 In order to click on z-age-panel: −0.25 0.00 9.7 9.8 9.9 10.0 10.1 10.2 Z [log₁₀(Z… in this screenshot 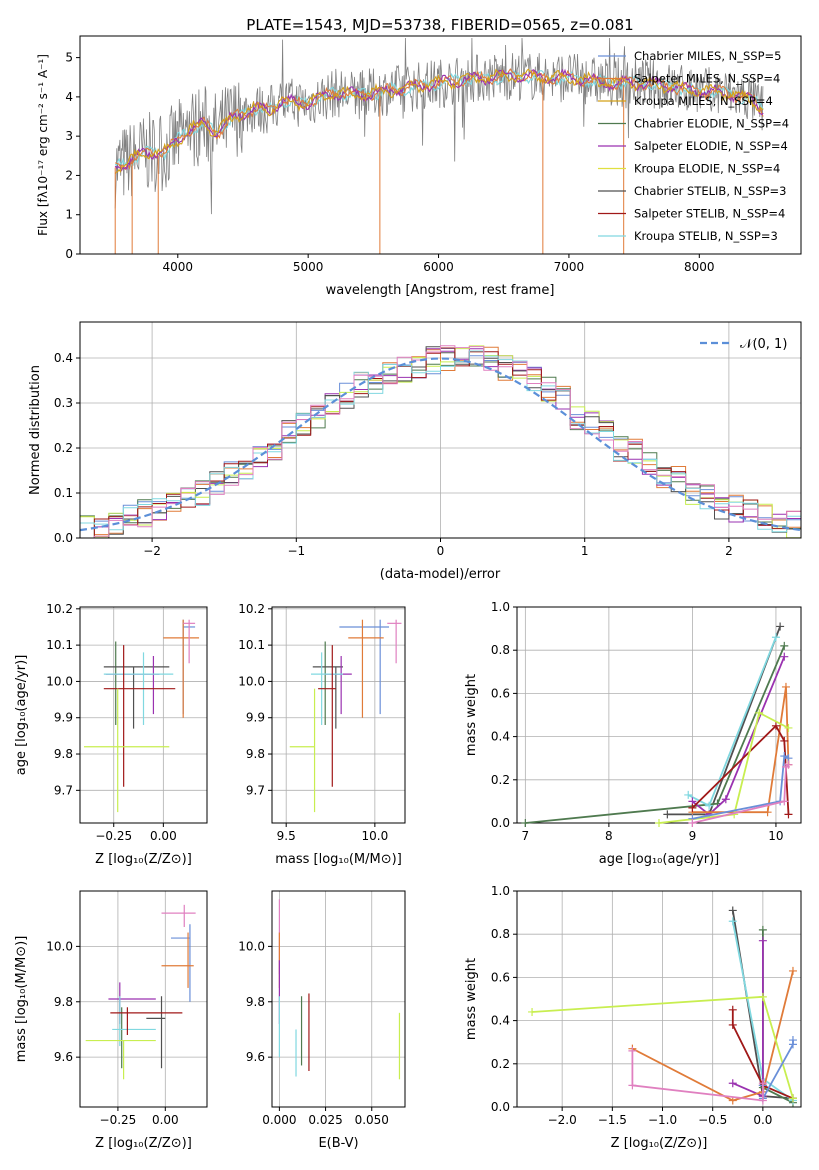, I will do `click(111, 734)`.